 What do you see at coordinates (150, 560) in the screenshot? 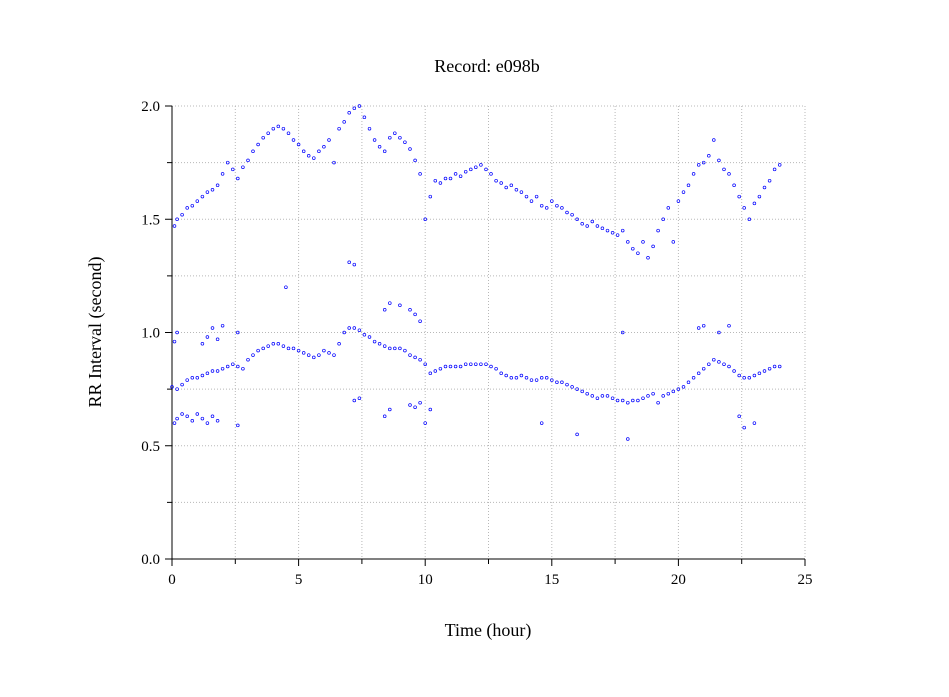
I see `y-tick-label: 0.0` at bounding box center [150, 560].